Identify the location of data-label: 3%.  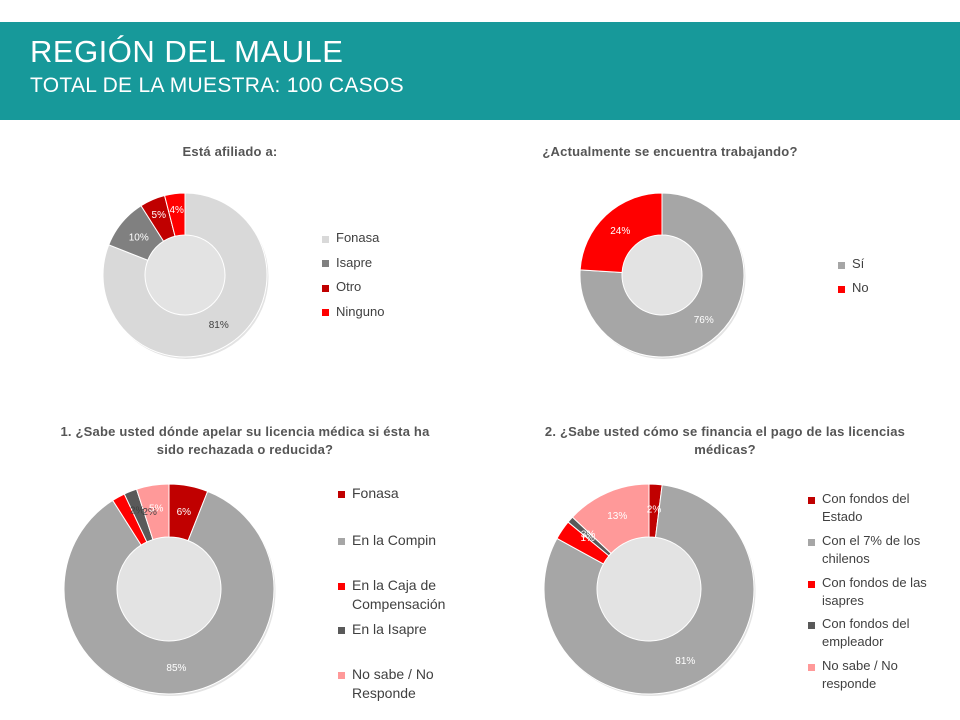
(588, 535).